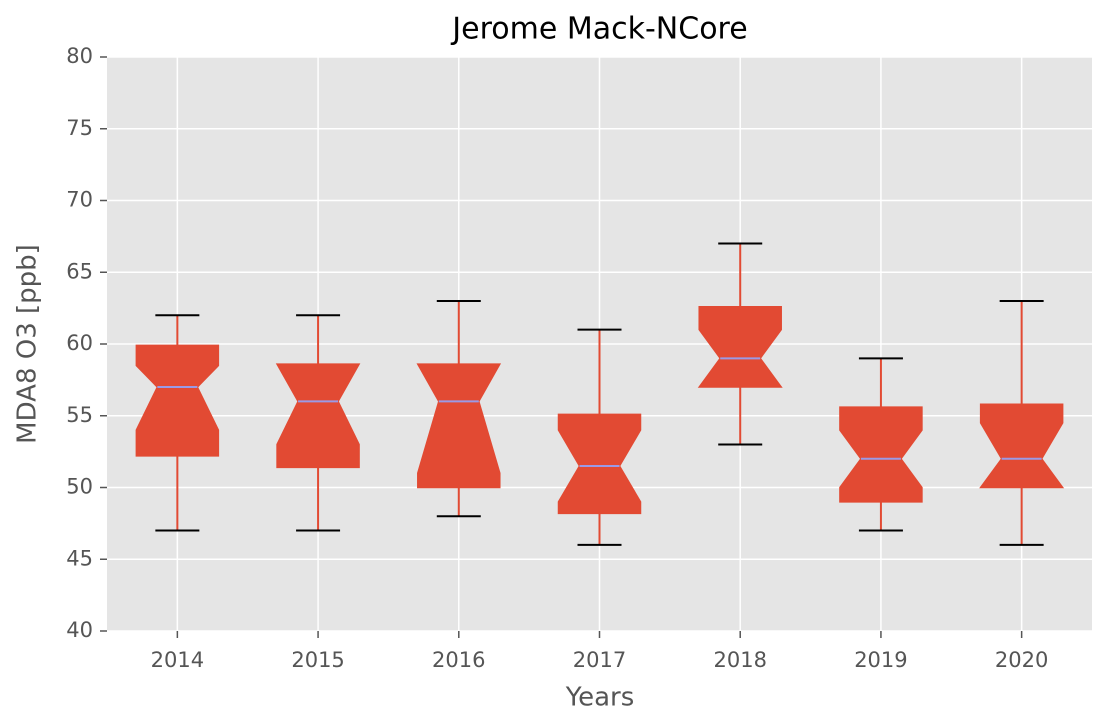 The height and width of the screenshot is (719, 1094). I want to click on y-axis-label: MDA8 O3 [ppb], so click(28, 344).